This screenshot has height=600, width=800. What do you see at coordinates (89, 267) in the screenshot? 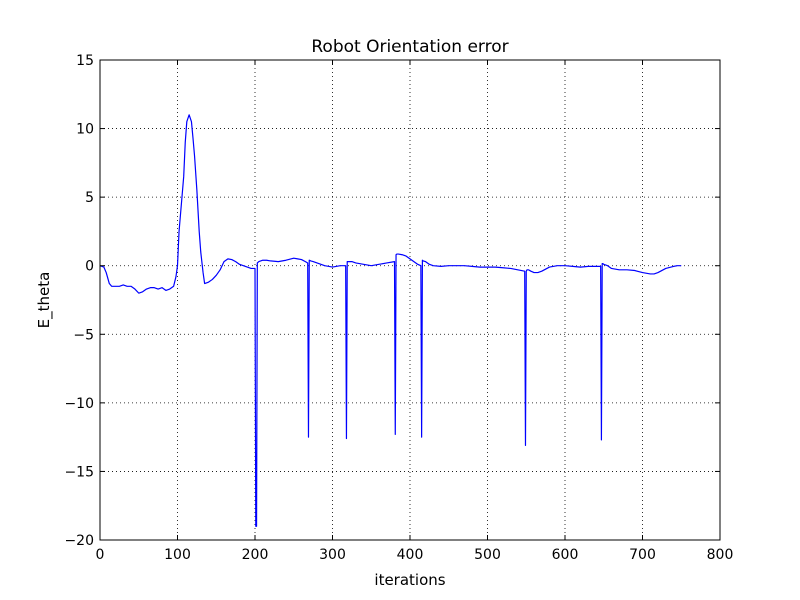
I see `y-tick-label: 0` at bounding box center [89, 267].